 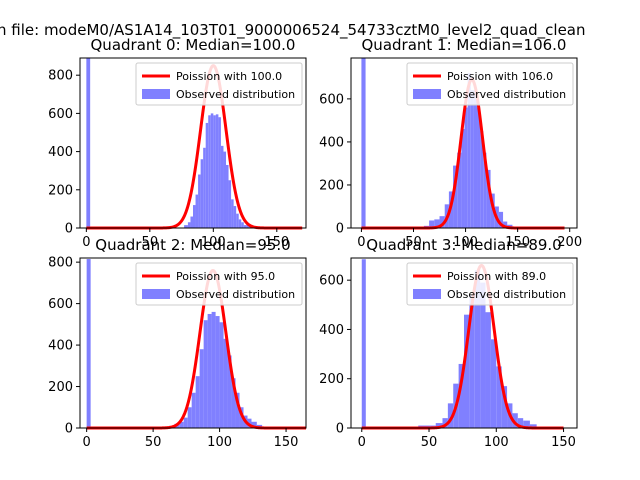 I want to click on y-axis: 0 200 400 600 800, so click(x=64, y=346).